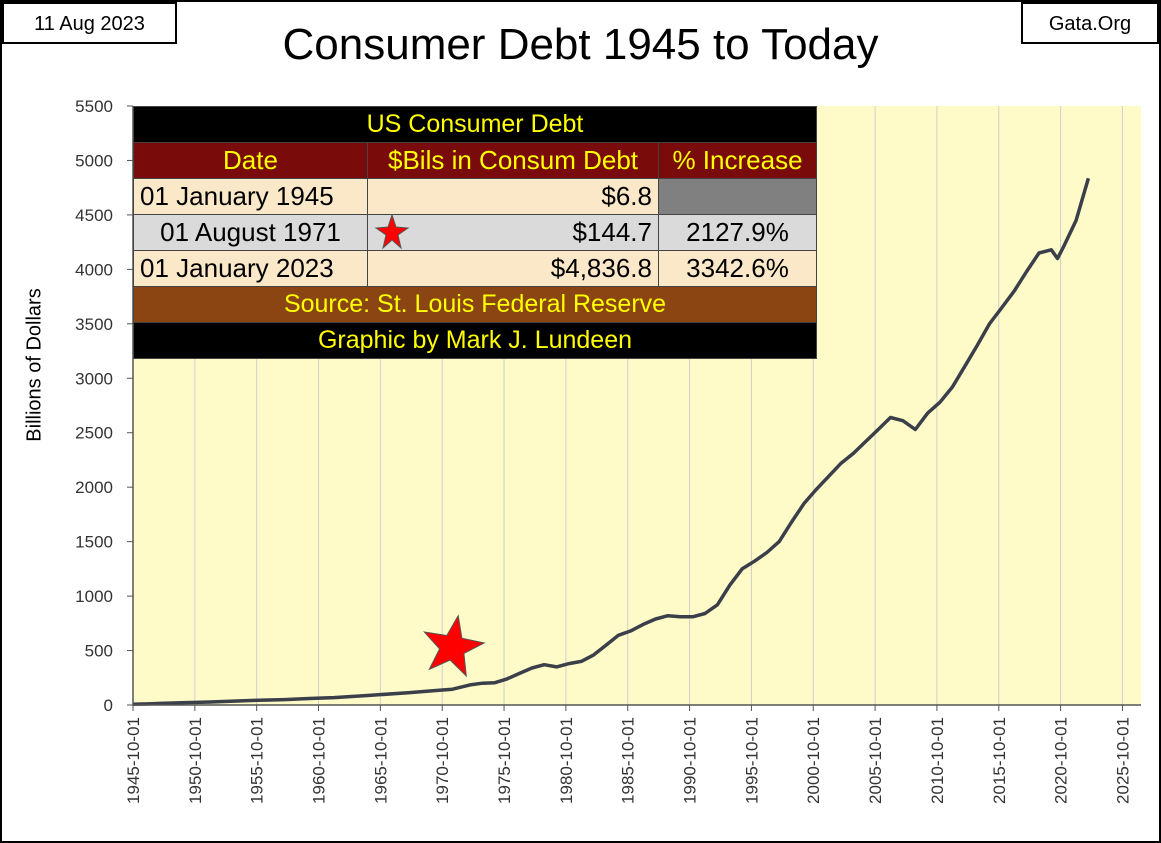 This screenshot has width=1161, height=843. Describe the element at coordinates (737, 232) in the screenshot. I see `row-pct: 2127.9%` at that location.